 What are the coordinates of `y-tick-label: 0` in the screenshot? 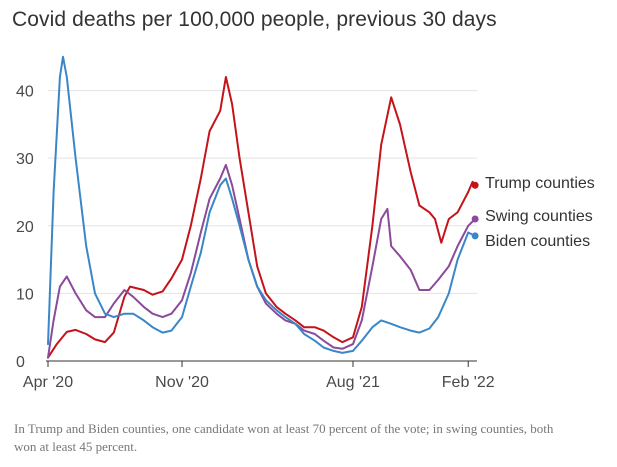 It's located at (20, 362).